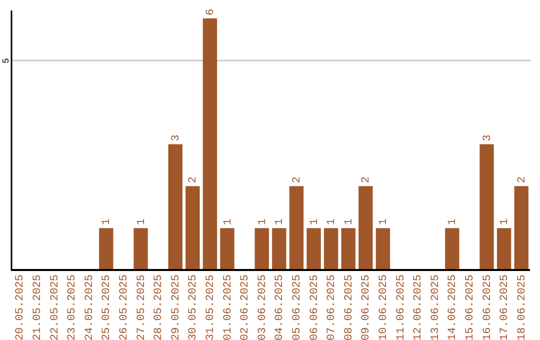  Describe the element at coordinates (176, 307) in the screenshot. I see `x-tick-label: 29.05.2025` at that location.